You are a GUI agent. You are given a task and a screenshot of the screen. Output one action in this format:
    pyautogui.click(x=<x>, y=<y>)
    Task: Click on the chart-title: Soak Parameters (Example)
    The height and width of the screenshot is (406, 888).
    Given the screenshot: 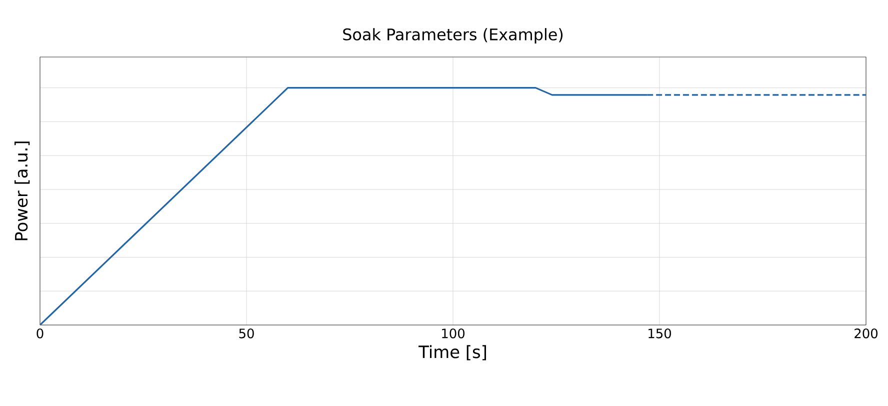 What is the action you would take?
    pyautogui.click(x=453, y=36)
    